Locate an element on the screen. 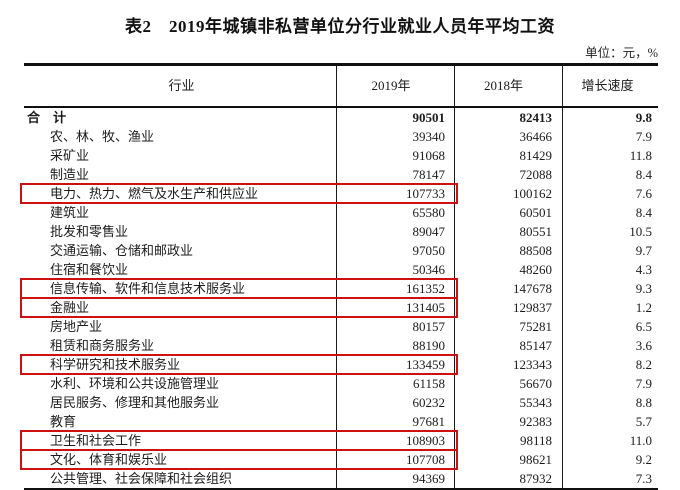  col-header-growth: 增长速度 is located at coordinates (607, 85).